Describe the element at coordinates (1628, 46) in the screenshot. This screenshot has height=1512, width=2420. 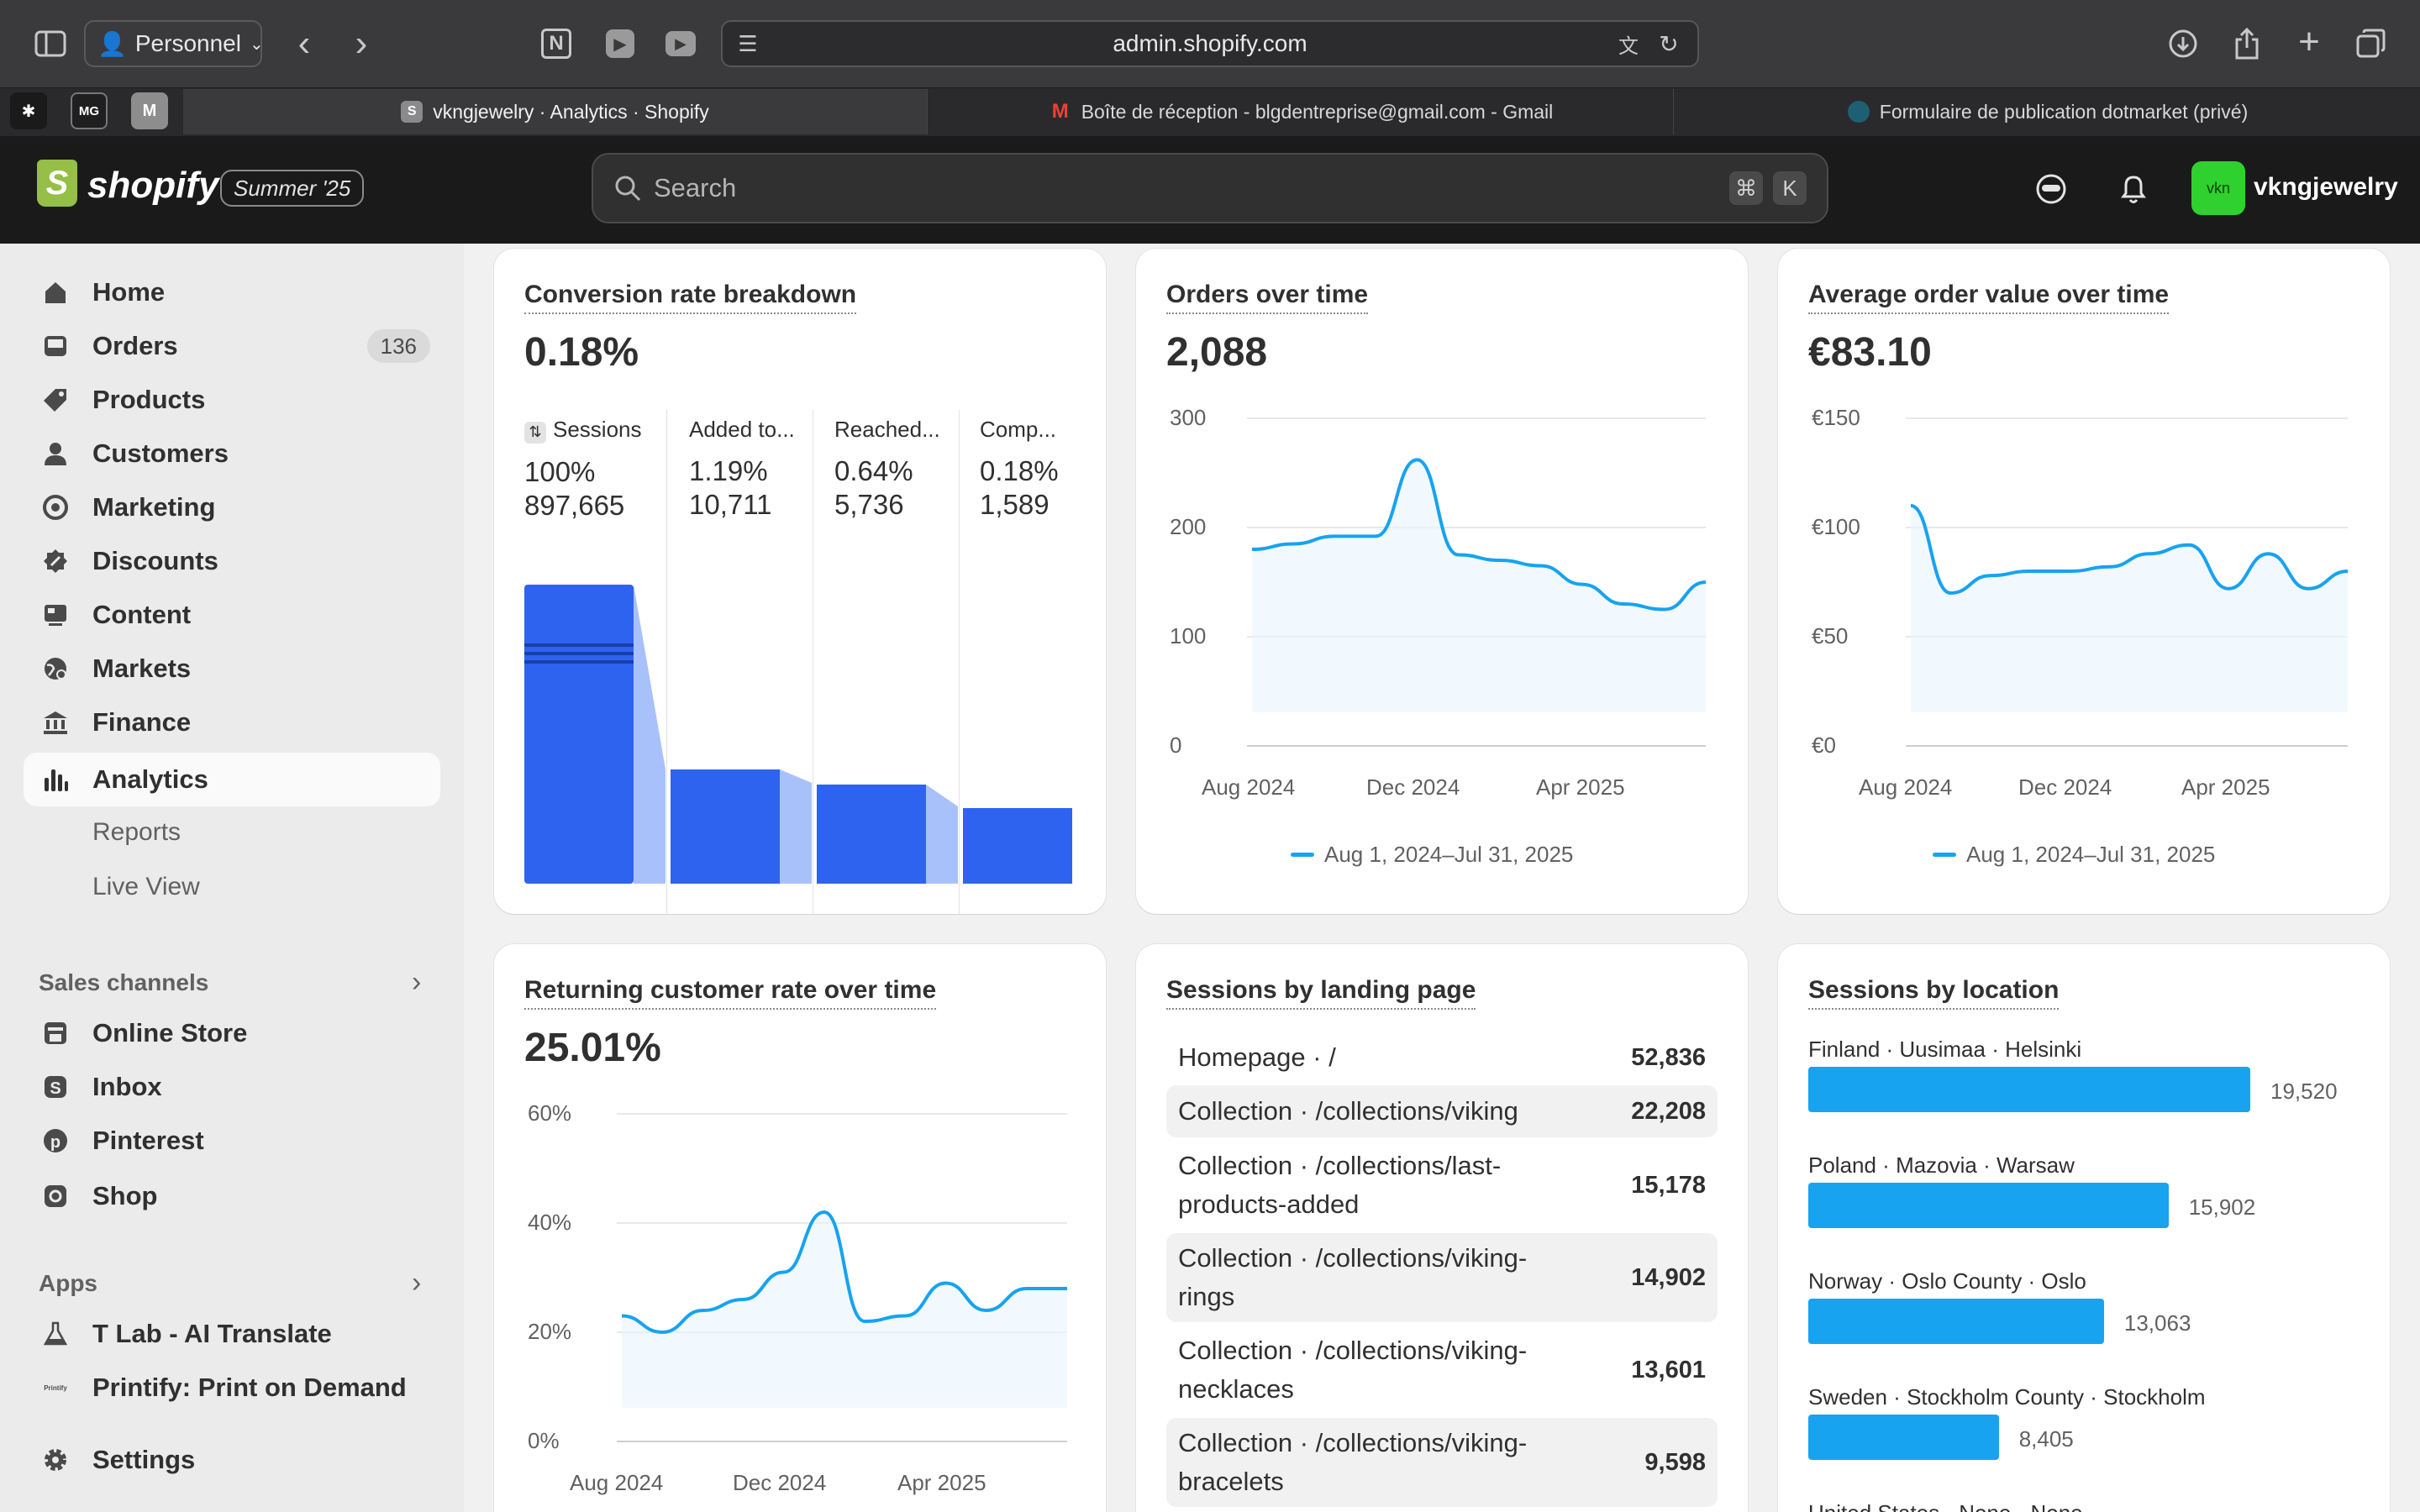
I see `translate-icon: 文` at that location.